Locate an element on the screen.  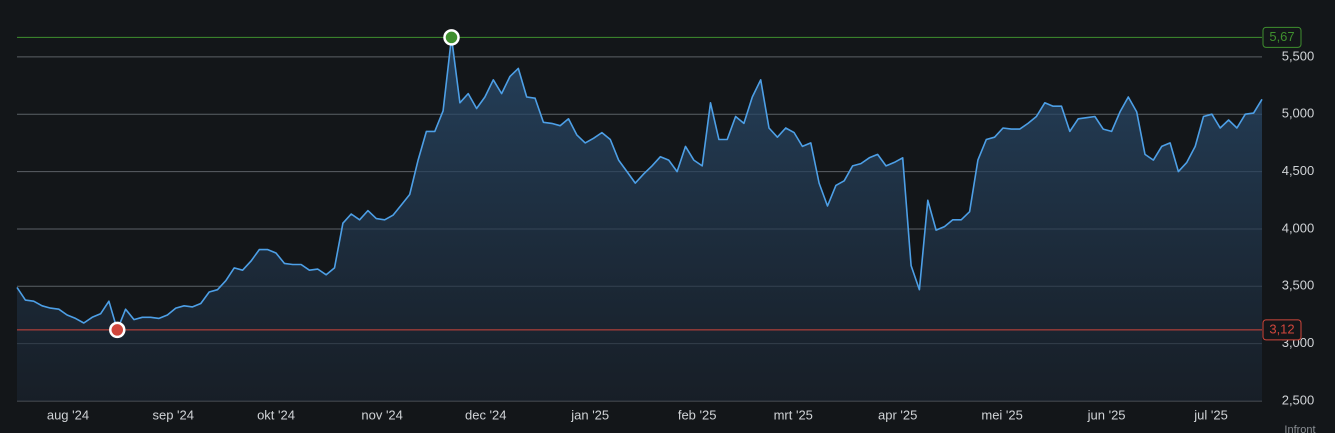
y-tick-label: 4,000 is located at coordinates (1298, 227).